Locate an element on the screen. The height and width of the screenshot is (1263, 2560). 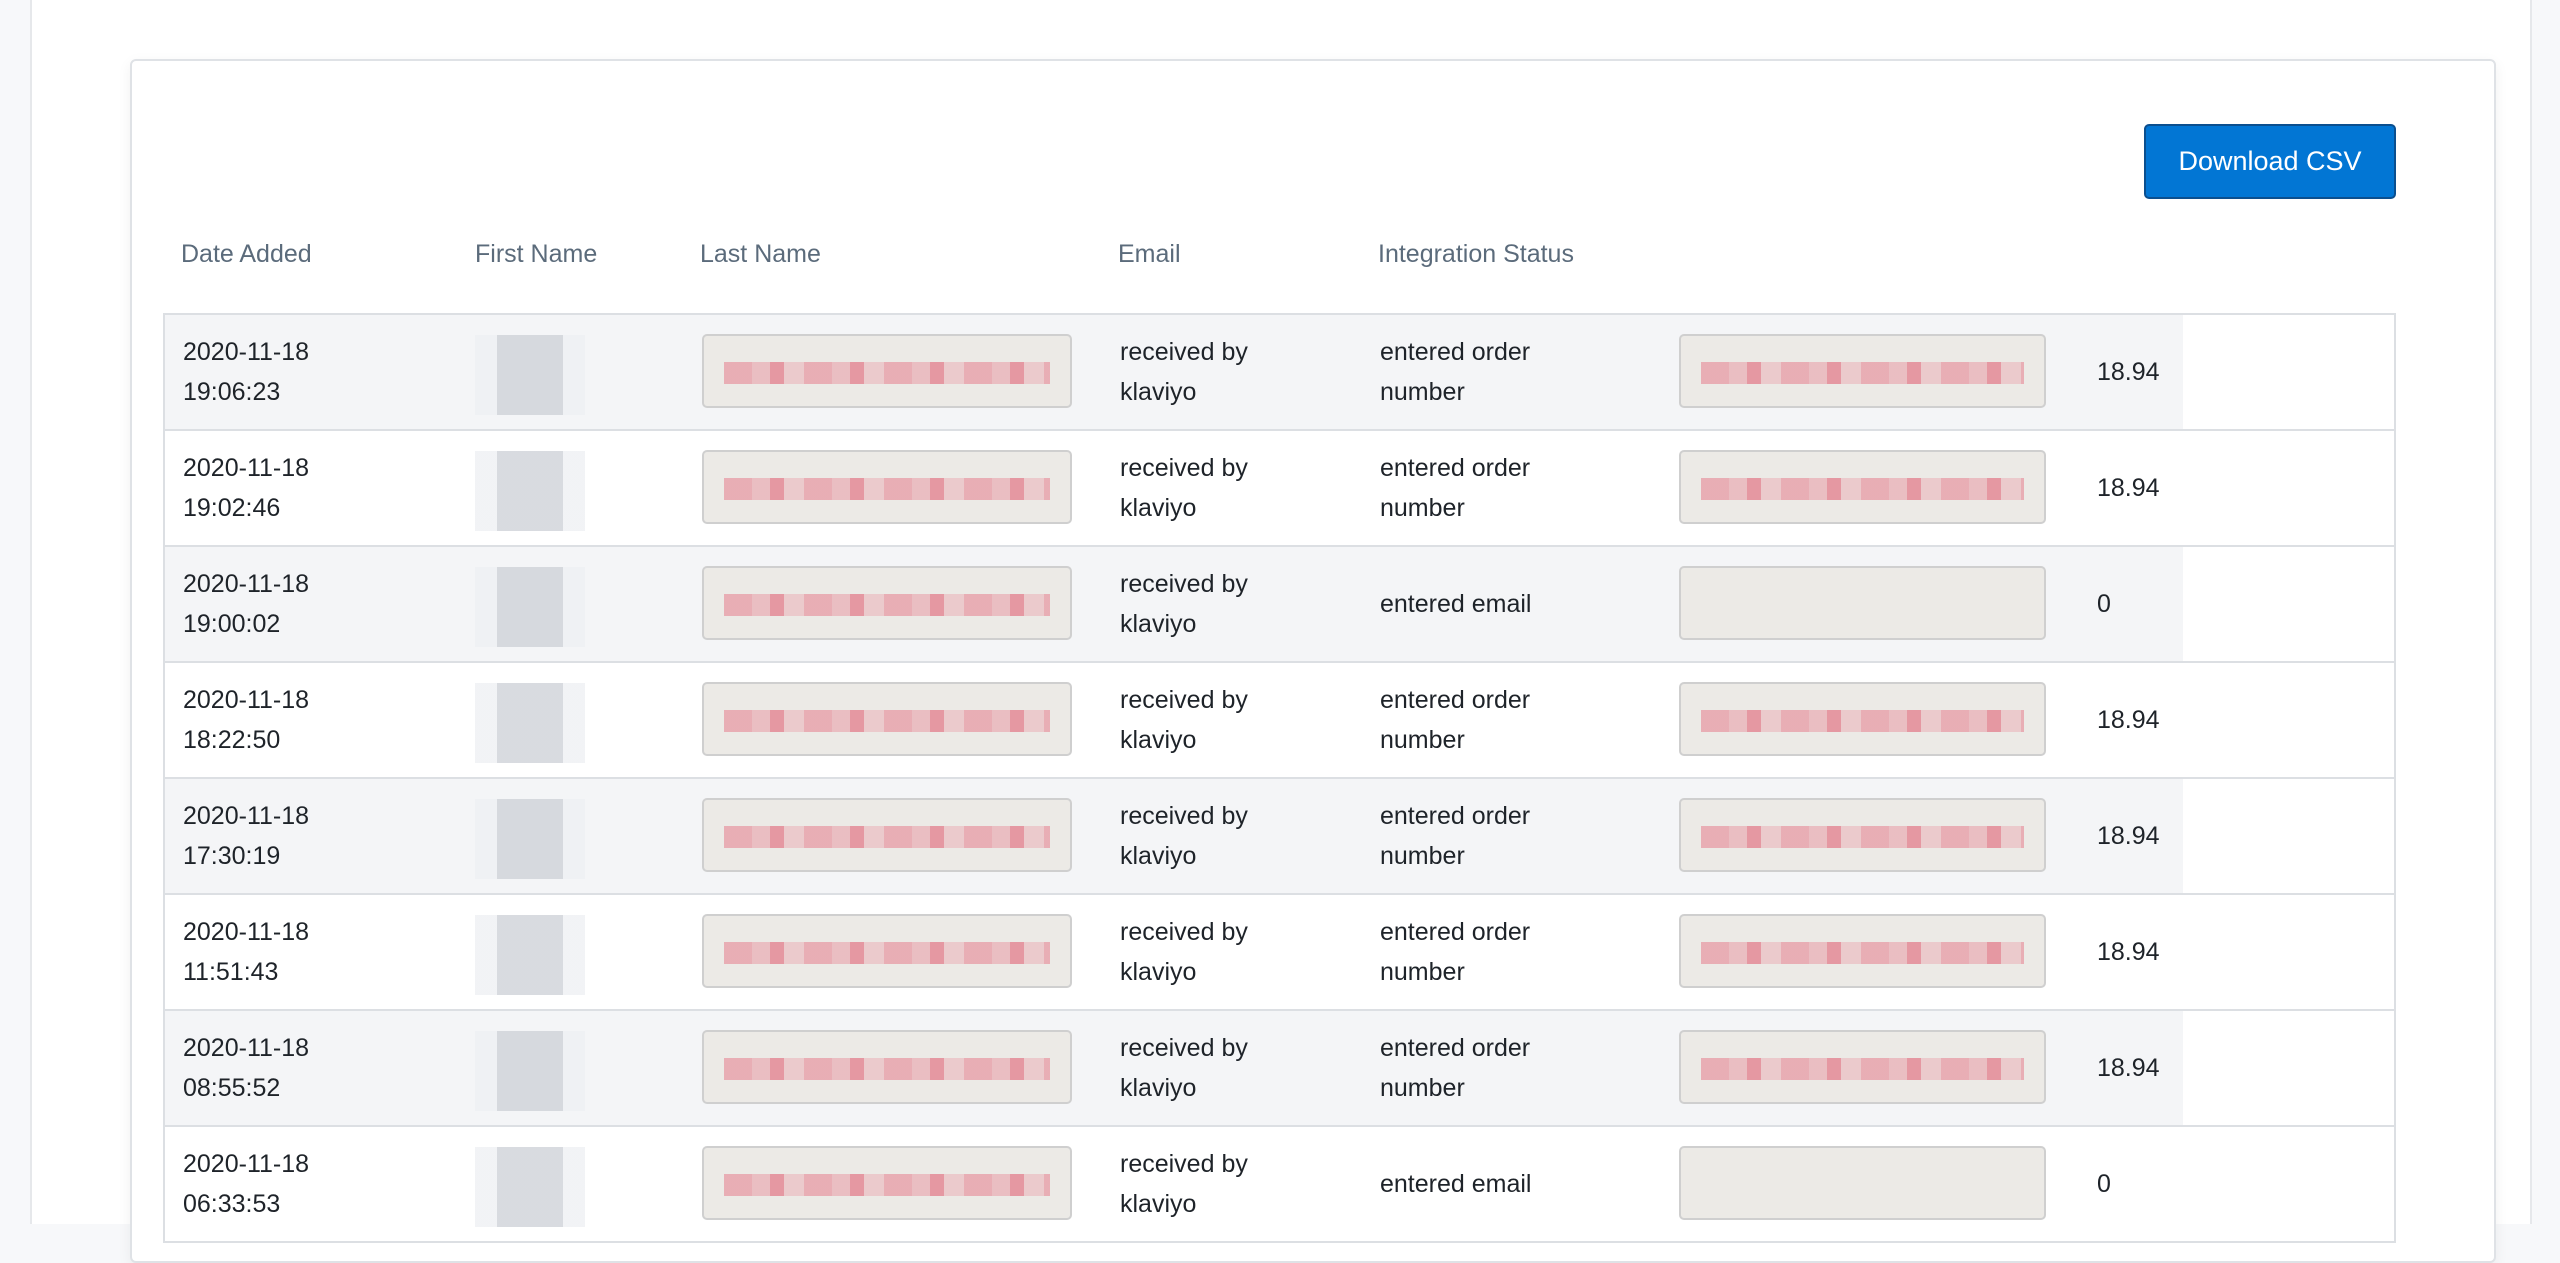
download-csv-button: Download CSV is located at coordinates (2270, 161).